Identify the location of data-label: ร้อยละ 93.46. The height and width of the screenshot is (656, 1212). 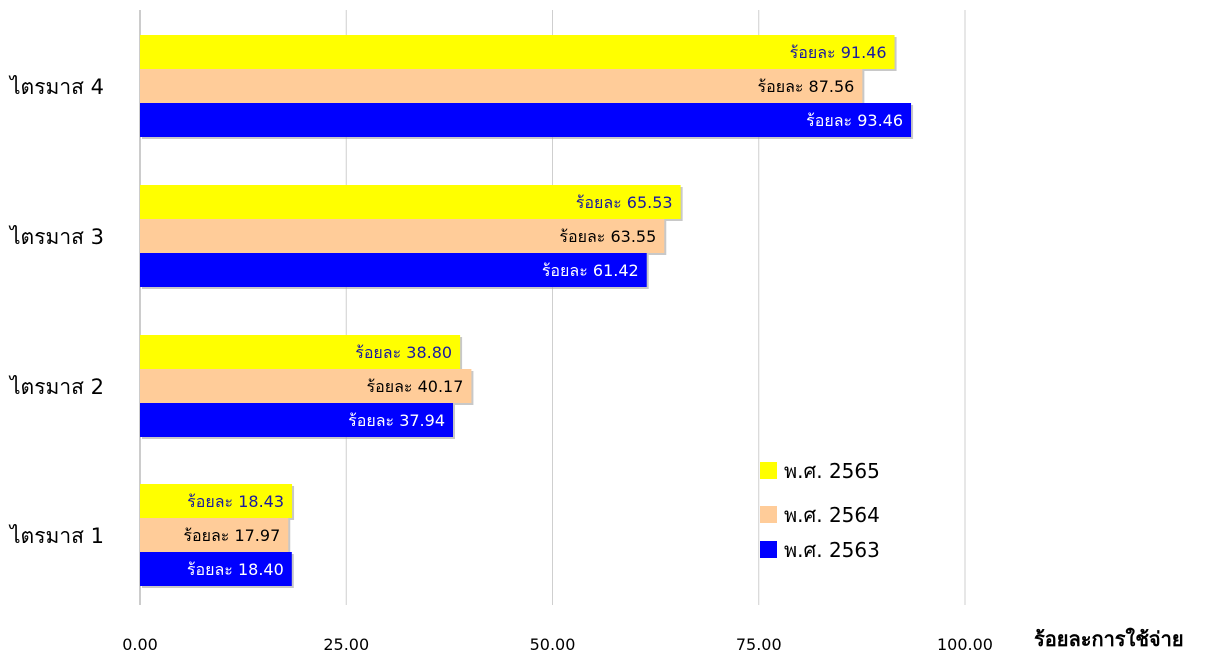
(854, 120).